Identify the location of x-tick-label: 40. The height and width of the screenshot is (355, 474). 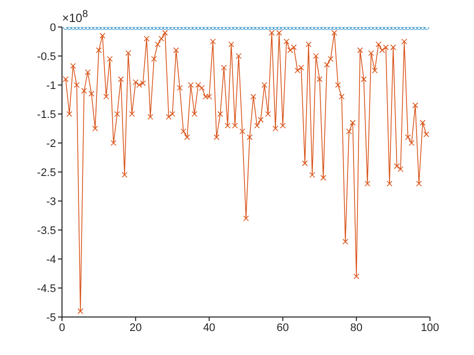
(209, 328).